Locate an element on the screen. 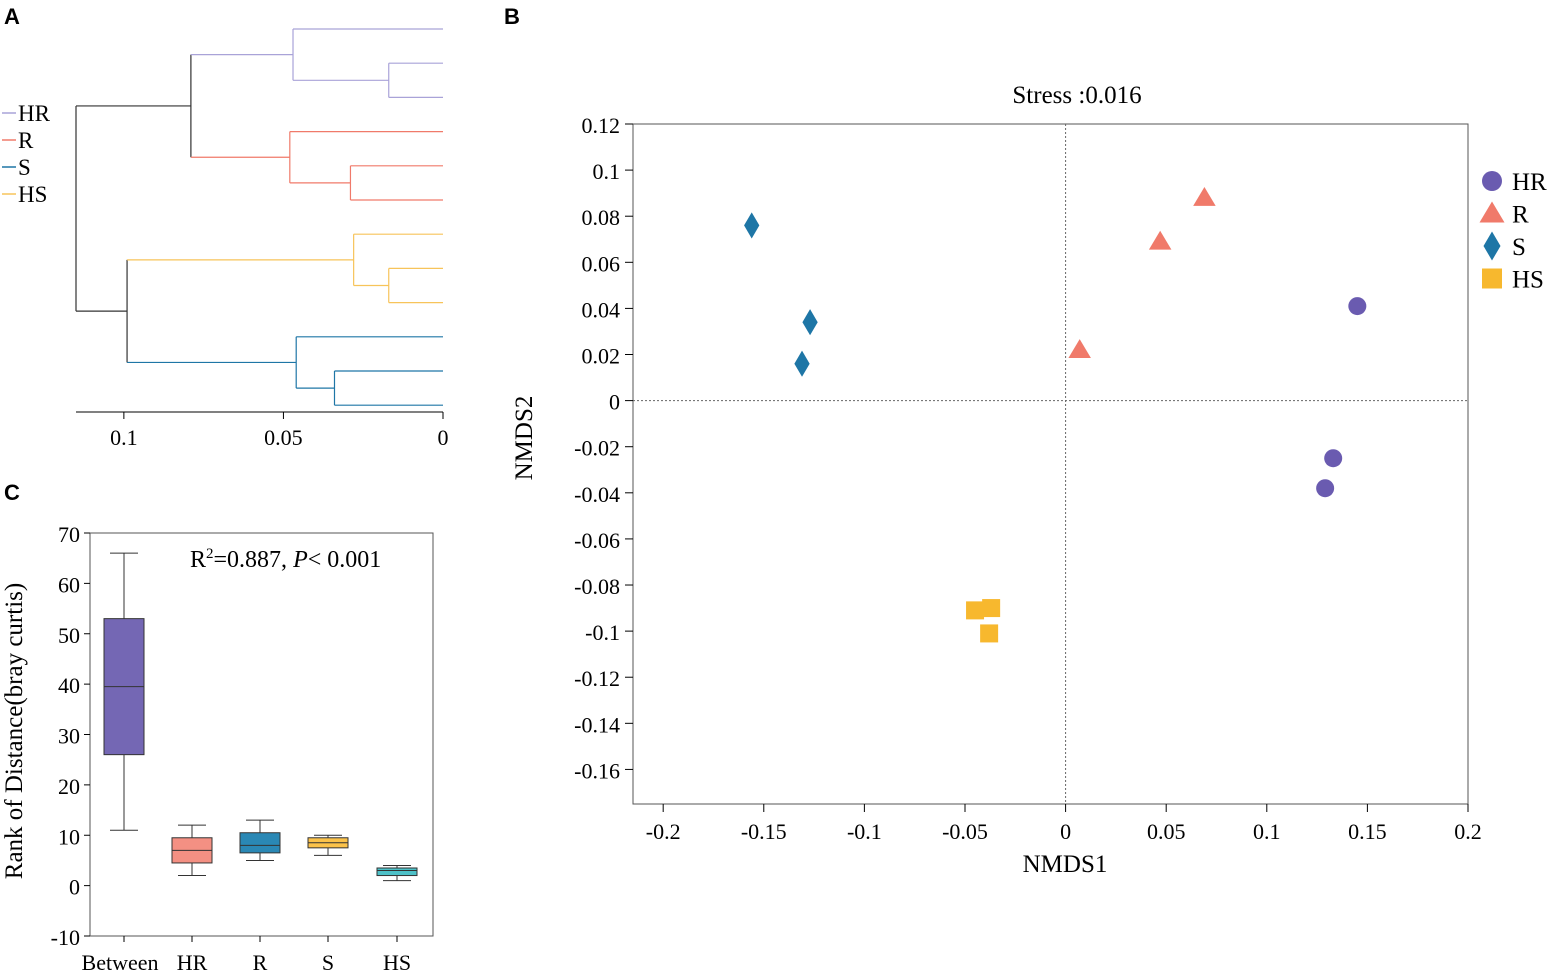 The image size is (1554, 972). boxplot-x-tick-label: HR is located at coordinates (192, 961).